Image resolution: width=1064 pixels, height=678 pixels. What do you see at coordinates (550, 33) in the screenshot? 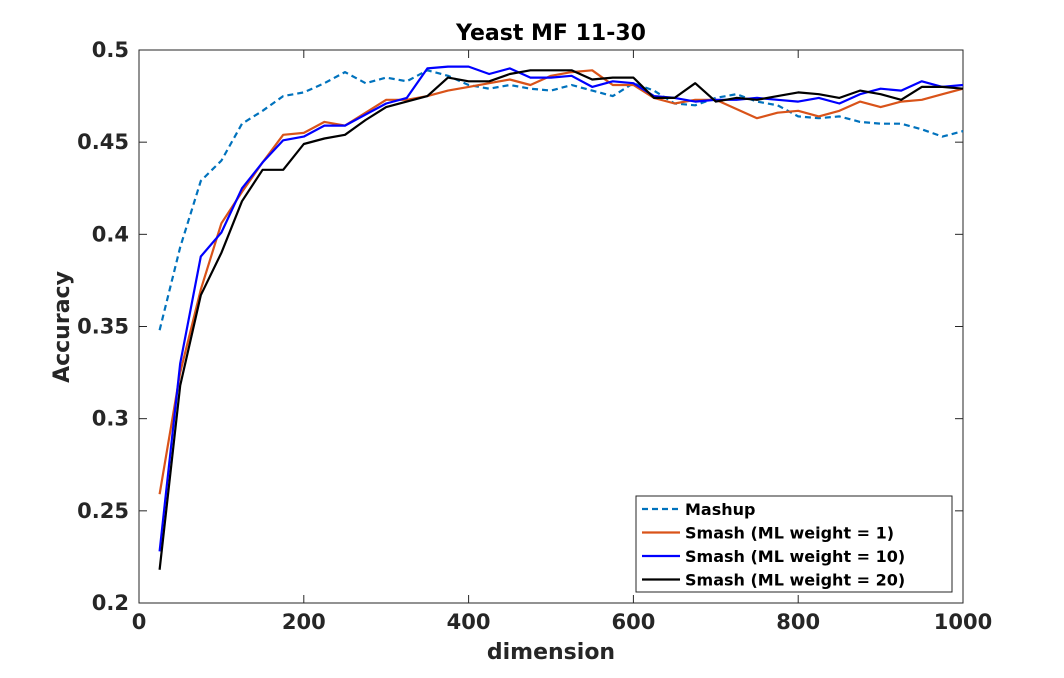
I see `chart-title: Yeast MF 11-30` at bounding box center [550, 33].